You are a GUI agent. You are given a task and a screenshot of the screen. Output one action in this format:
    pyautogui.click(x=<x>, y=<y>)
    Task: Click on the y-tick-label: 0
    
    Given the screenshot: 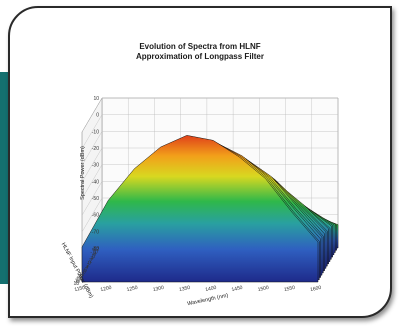 What is the action you would take?
    pyautogui.click(x=97, y=116)
    